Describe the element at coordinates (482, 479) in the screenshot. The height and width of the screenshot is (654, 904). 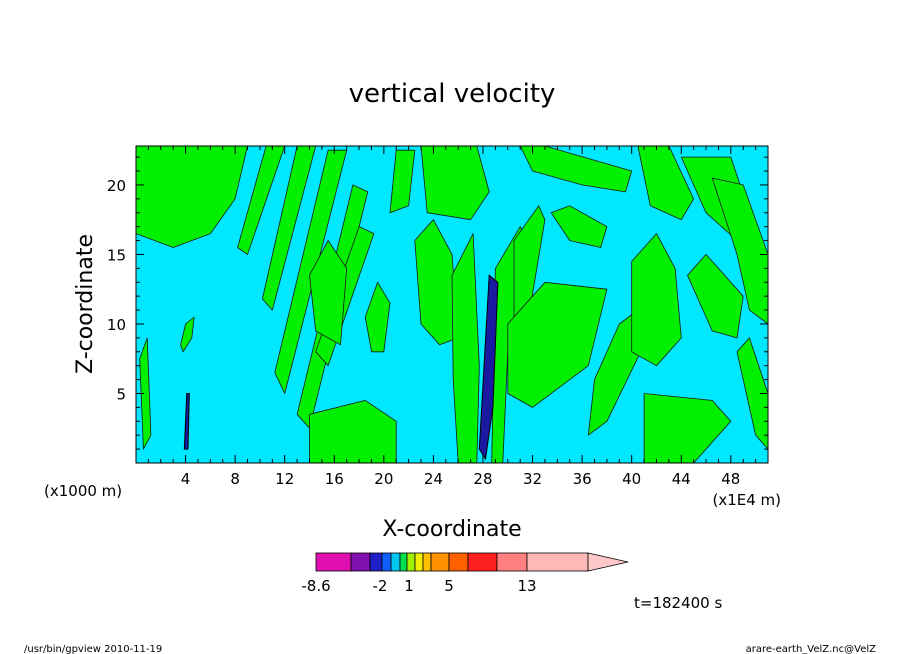
I see `x-tick-label: 28` at that location.